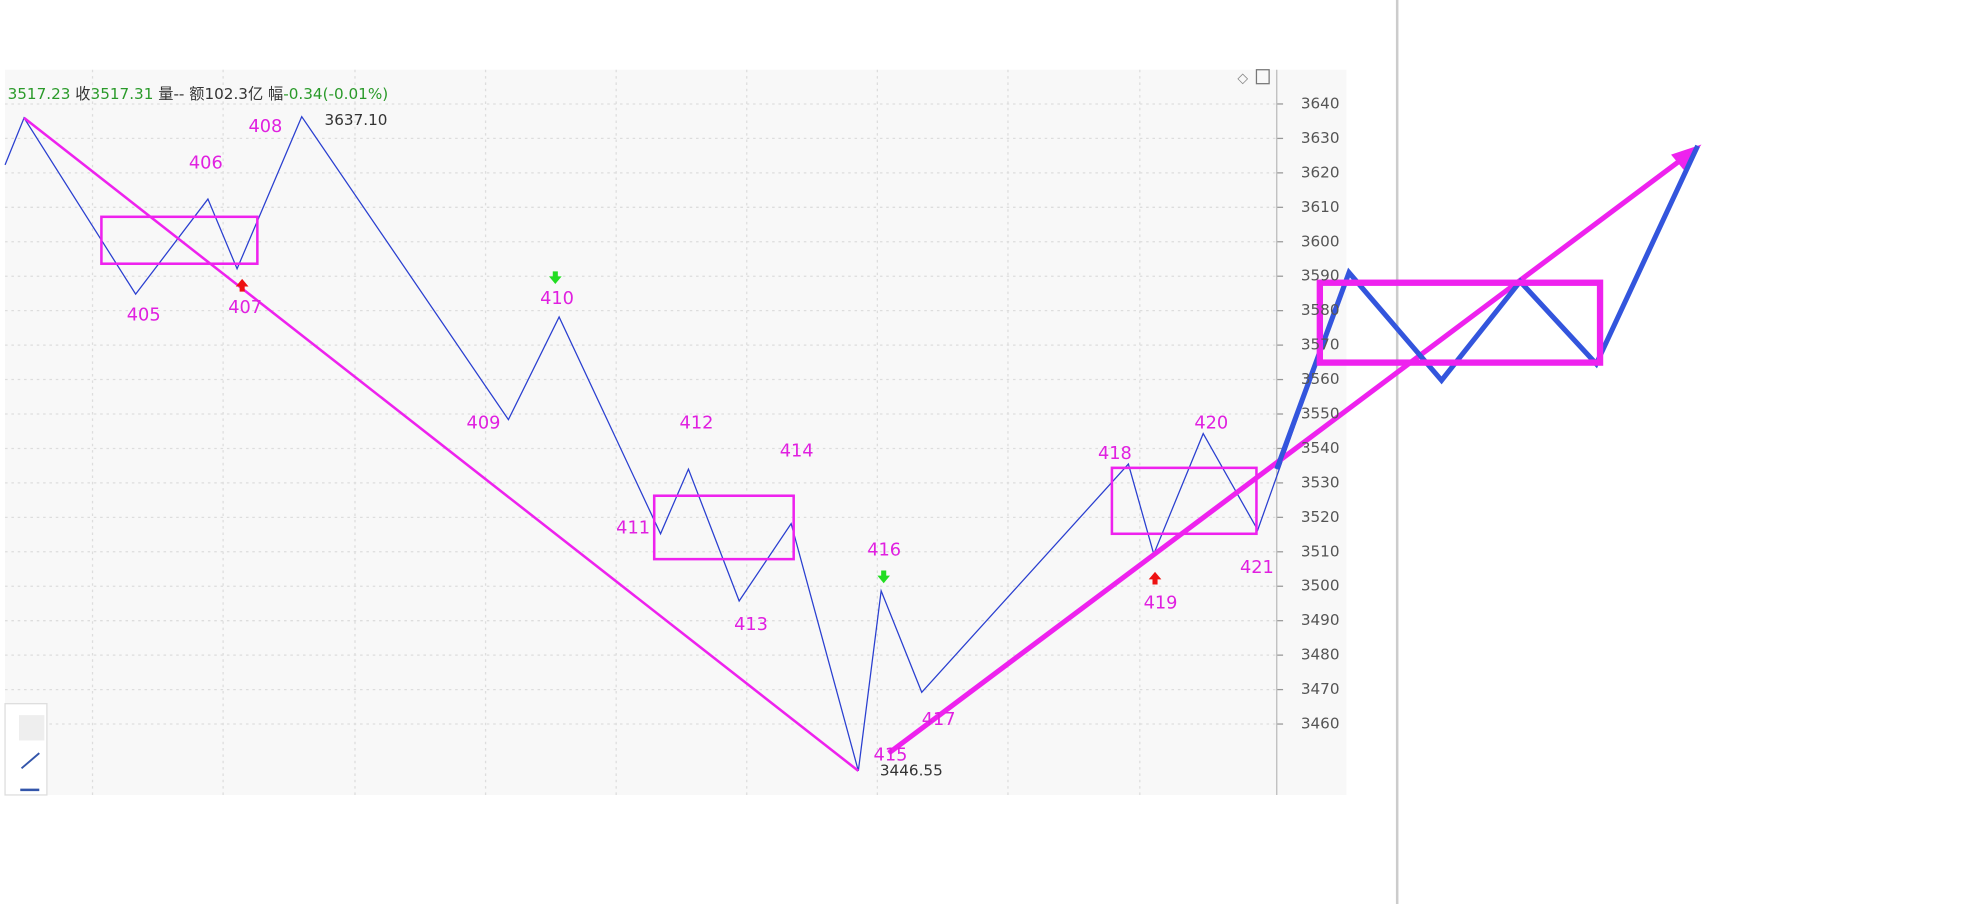 The image size is (1988, 904). Describe the element at coordinates (911, 770) in the screenshot. I see `low-price: 3446.55` at that location.